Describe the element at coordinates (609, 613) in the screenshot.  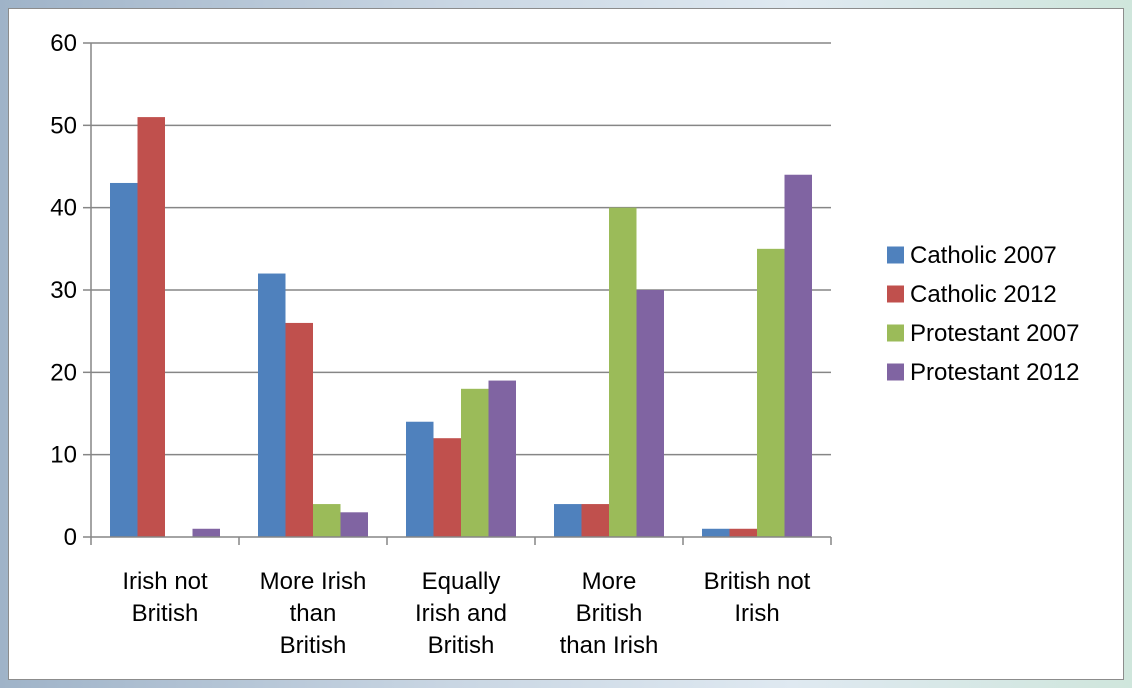
I see `category-label: More British than Irish` at that location.